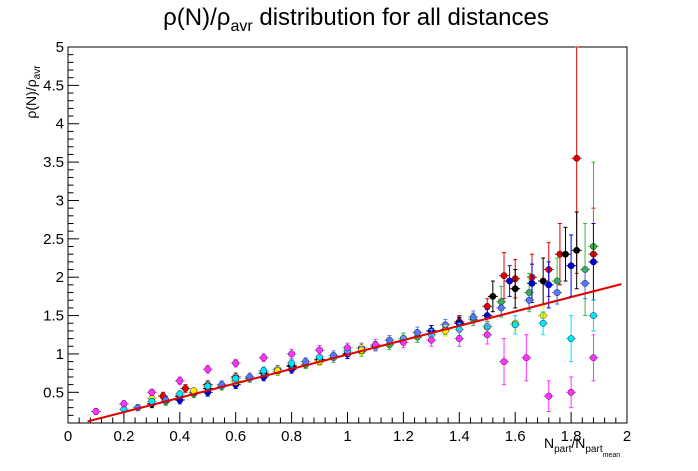  Describe the element at coordinates (291, 436) in the screenshot. I see `x-tick-label: 0.8` at that location.